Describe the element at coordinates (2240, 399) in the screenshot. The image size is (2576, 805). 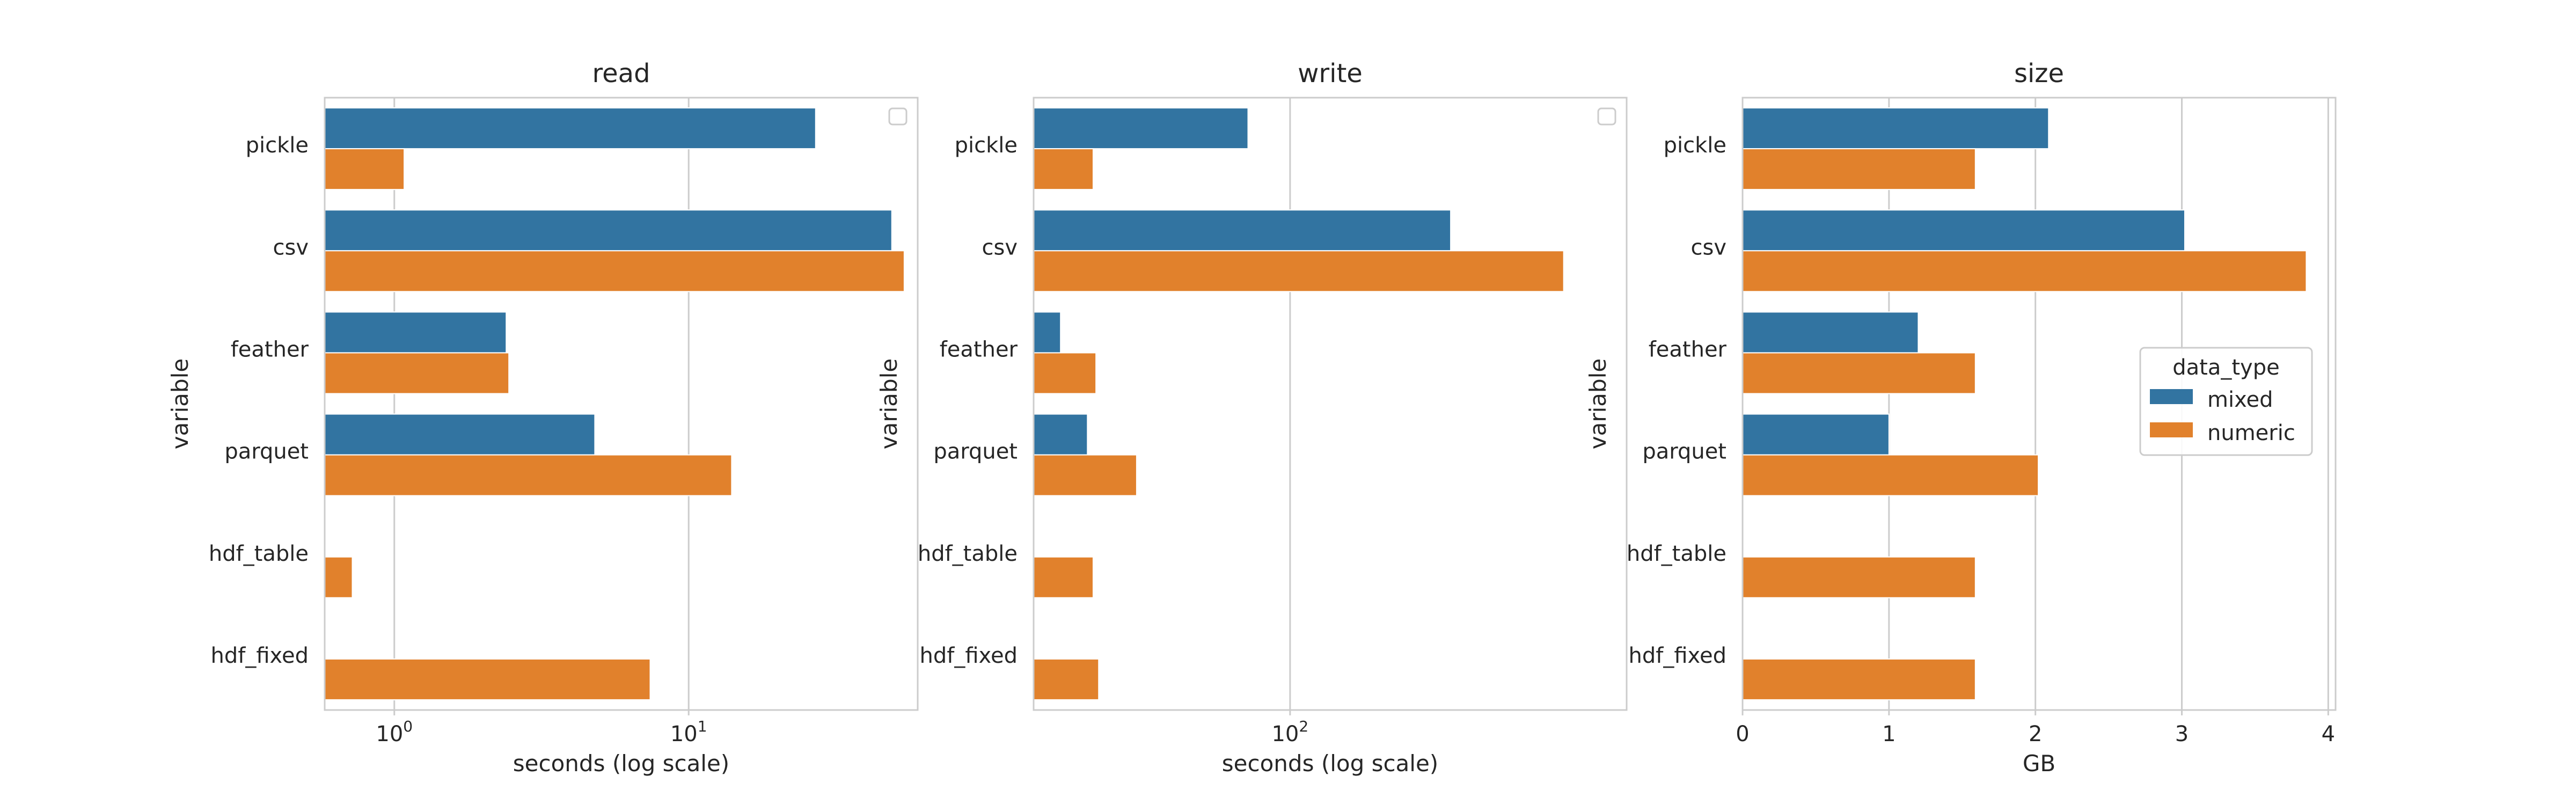
I see `legend-label-mixed: mixed` at that location.